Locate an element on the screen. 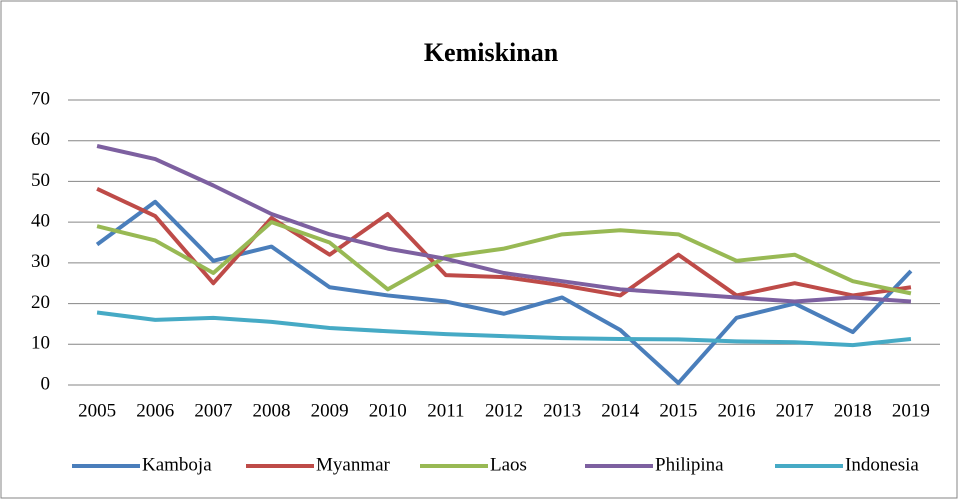 The image size is (958, 499). y-tick-label: 30 is located at coordinates (40, 261).